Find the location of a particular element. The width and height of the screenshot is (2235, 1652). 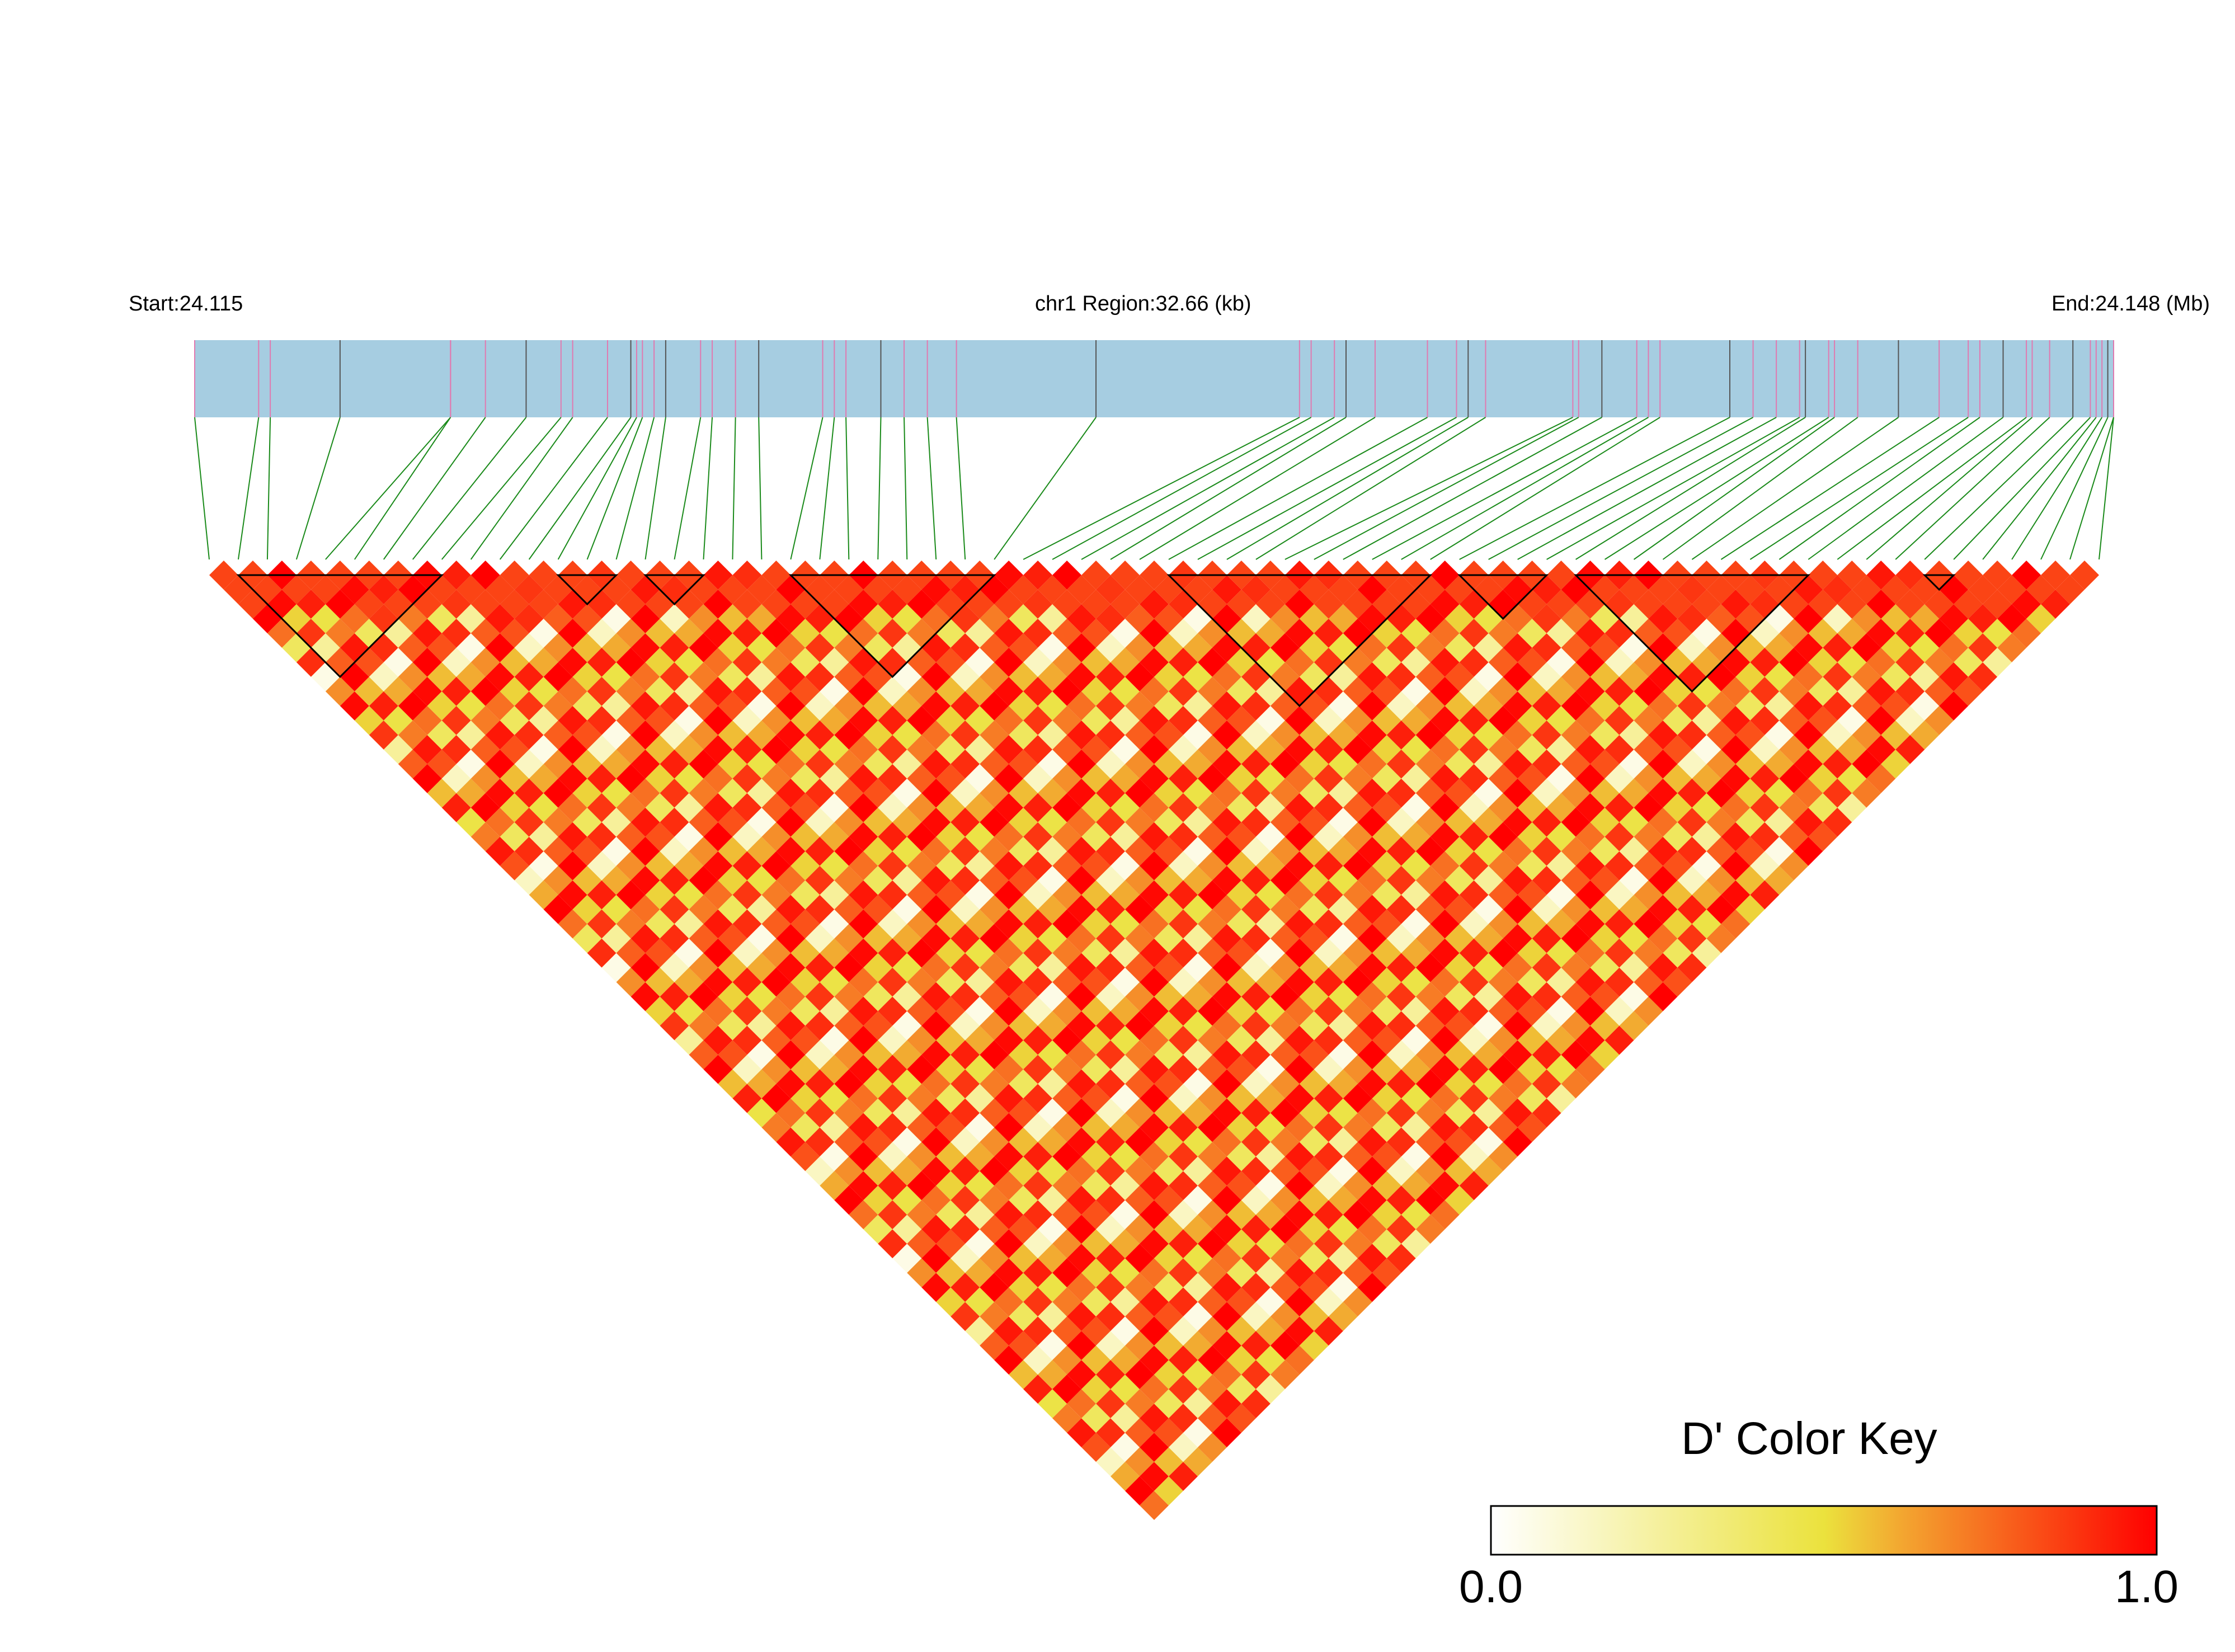

chromosome-track is located at coordinates (1154, 379).